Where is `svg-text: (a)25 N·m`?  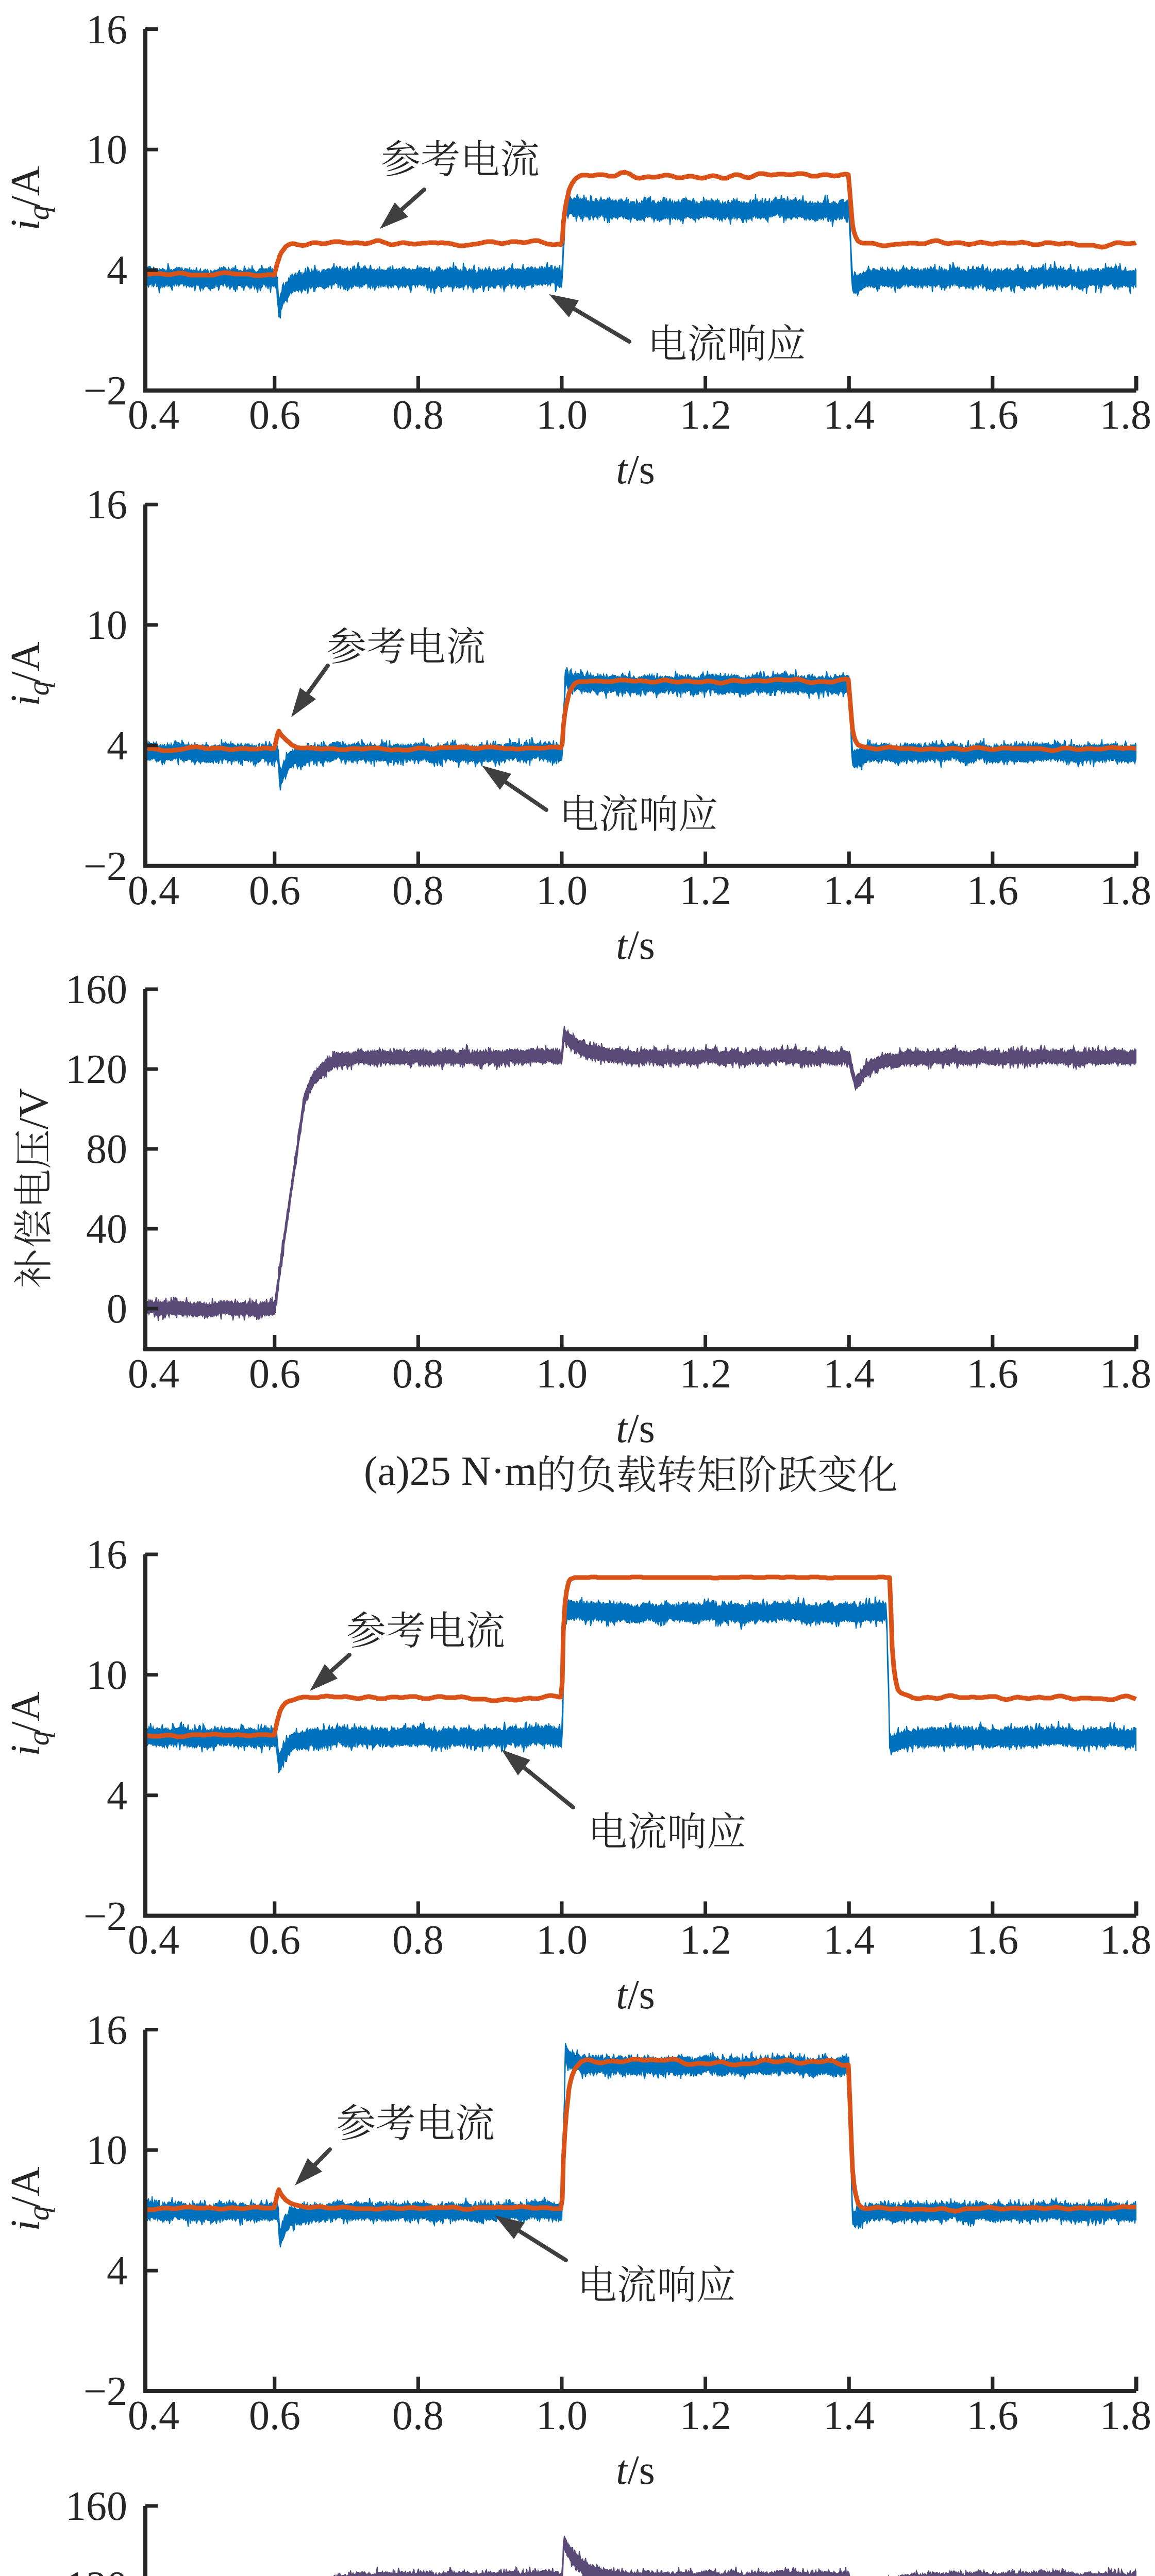 svg-text: (a)25 N·m is located at coordinates (450, 1471).